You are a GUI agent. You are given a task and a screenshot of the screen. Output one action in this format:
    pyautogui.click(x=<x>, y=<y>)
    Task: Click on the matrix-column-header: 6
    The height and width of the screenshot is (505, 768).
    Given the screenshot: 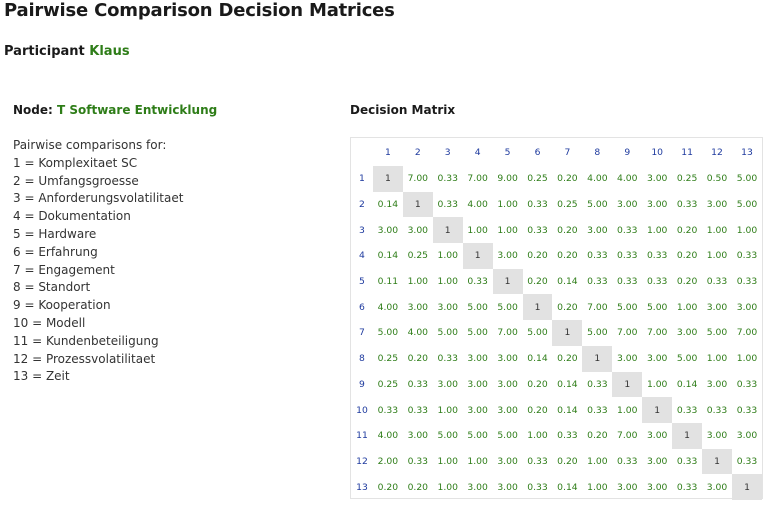 What is the action you would take?
    pyautogui.click(x=537, y=152)
    